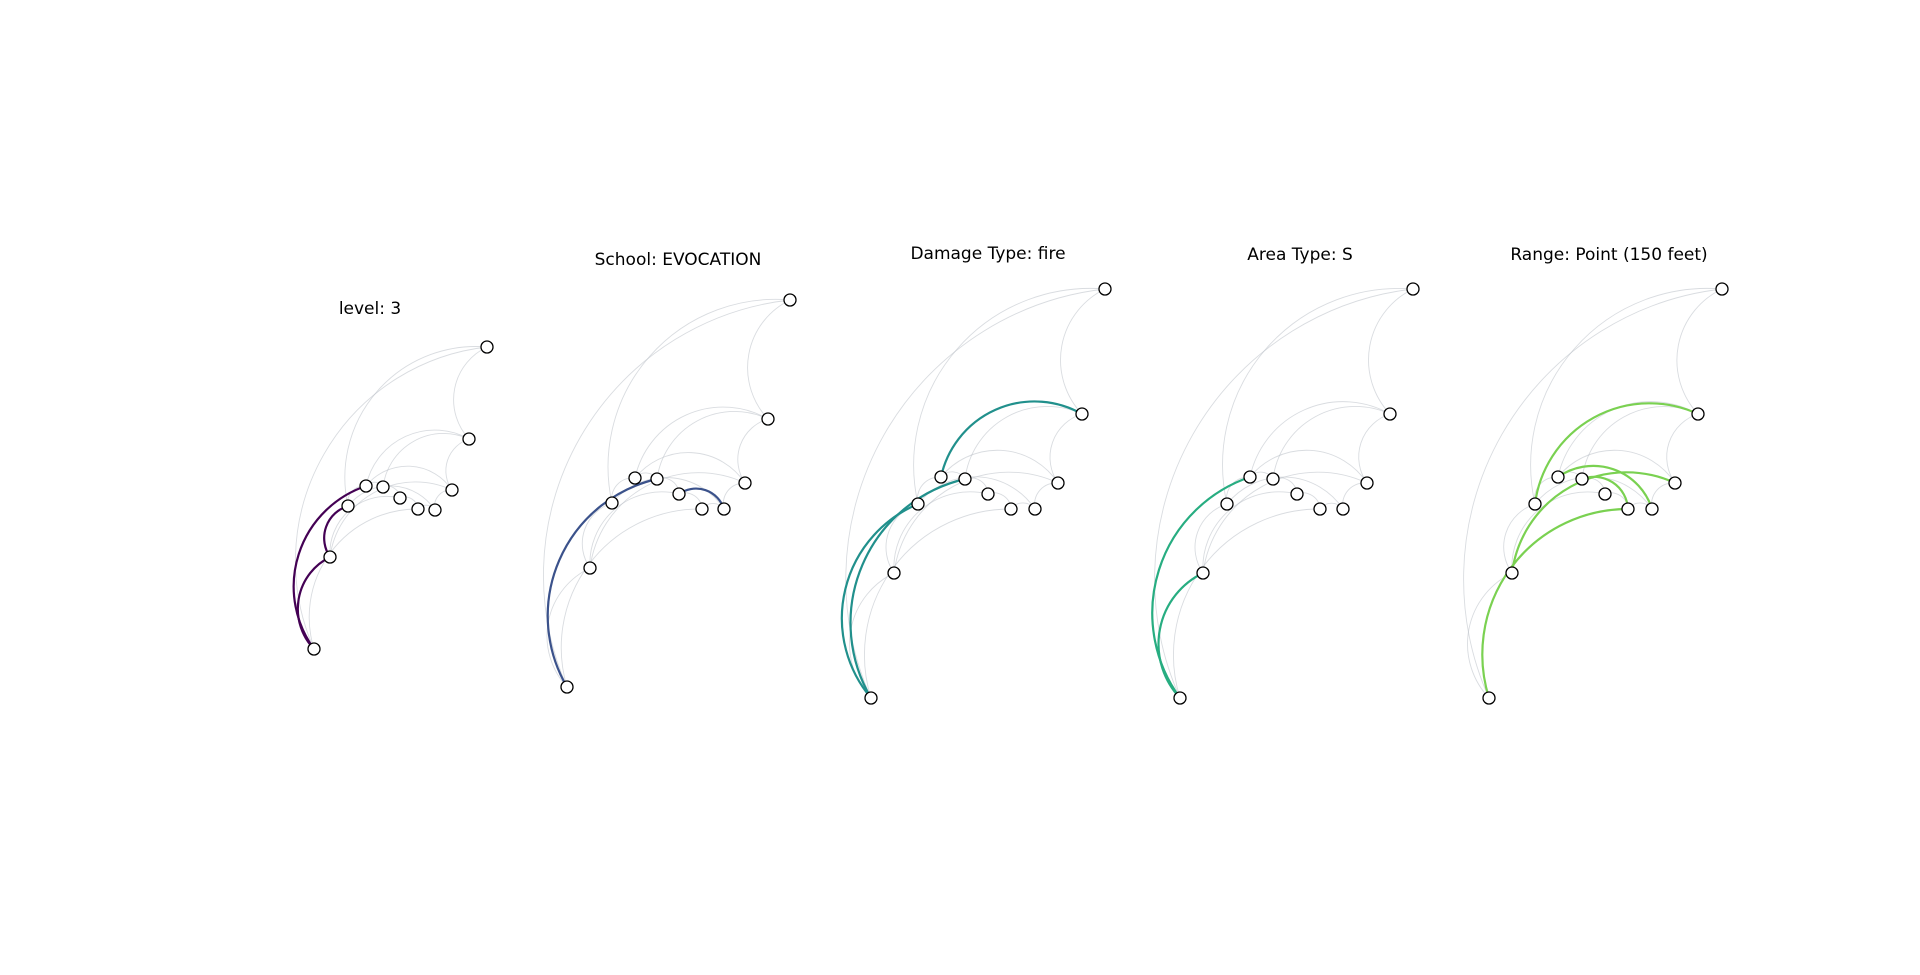  I want to click on panel-title: School: EVOCATION, so click(678, 260).